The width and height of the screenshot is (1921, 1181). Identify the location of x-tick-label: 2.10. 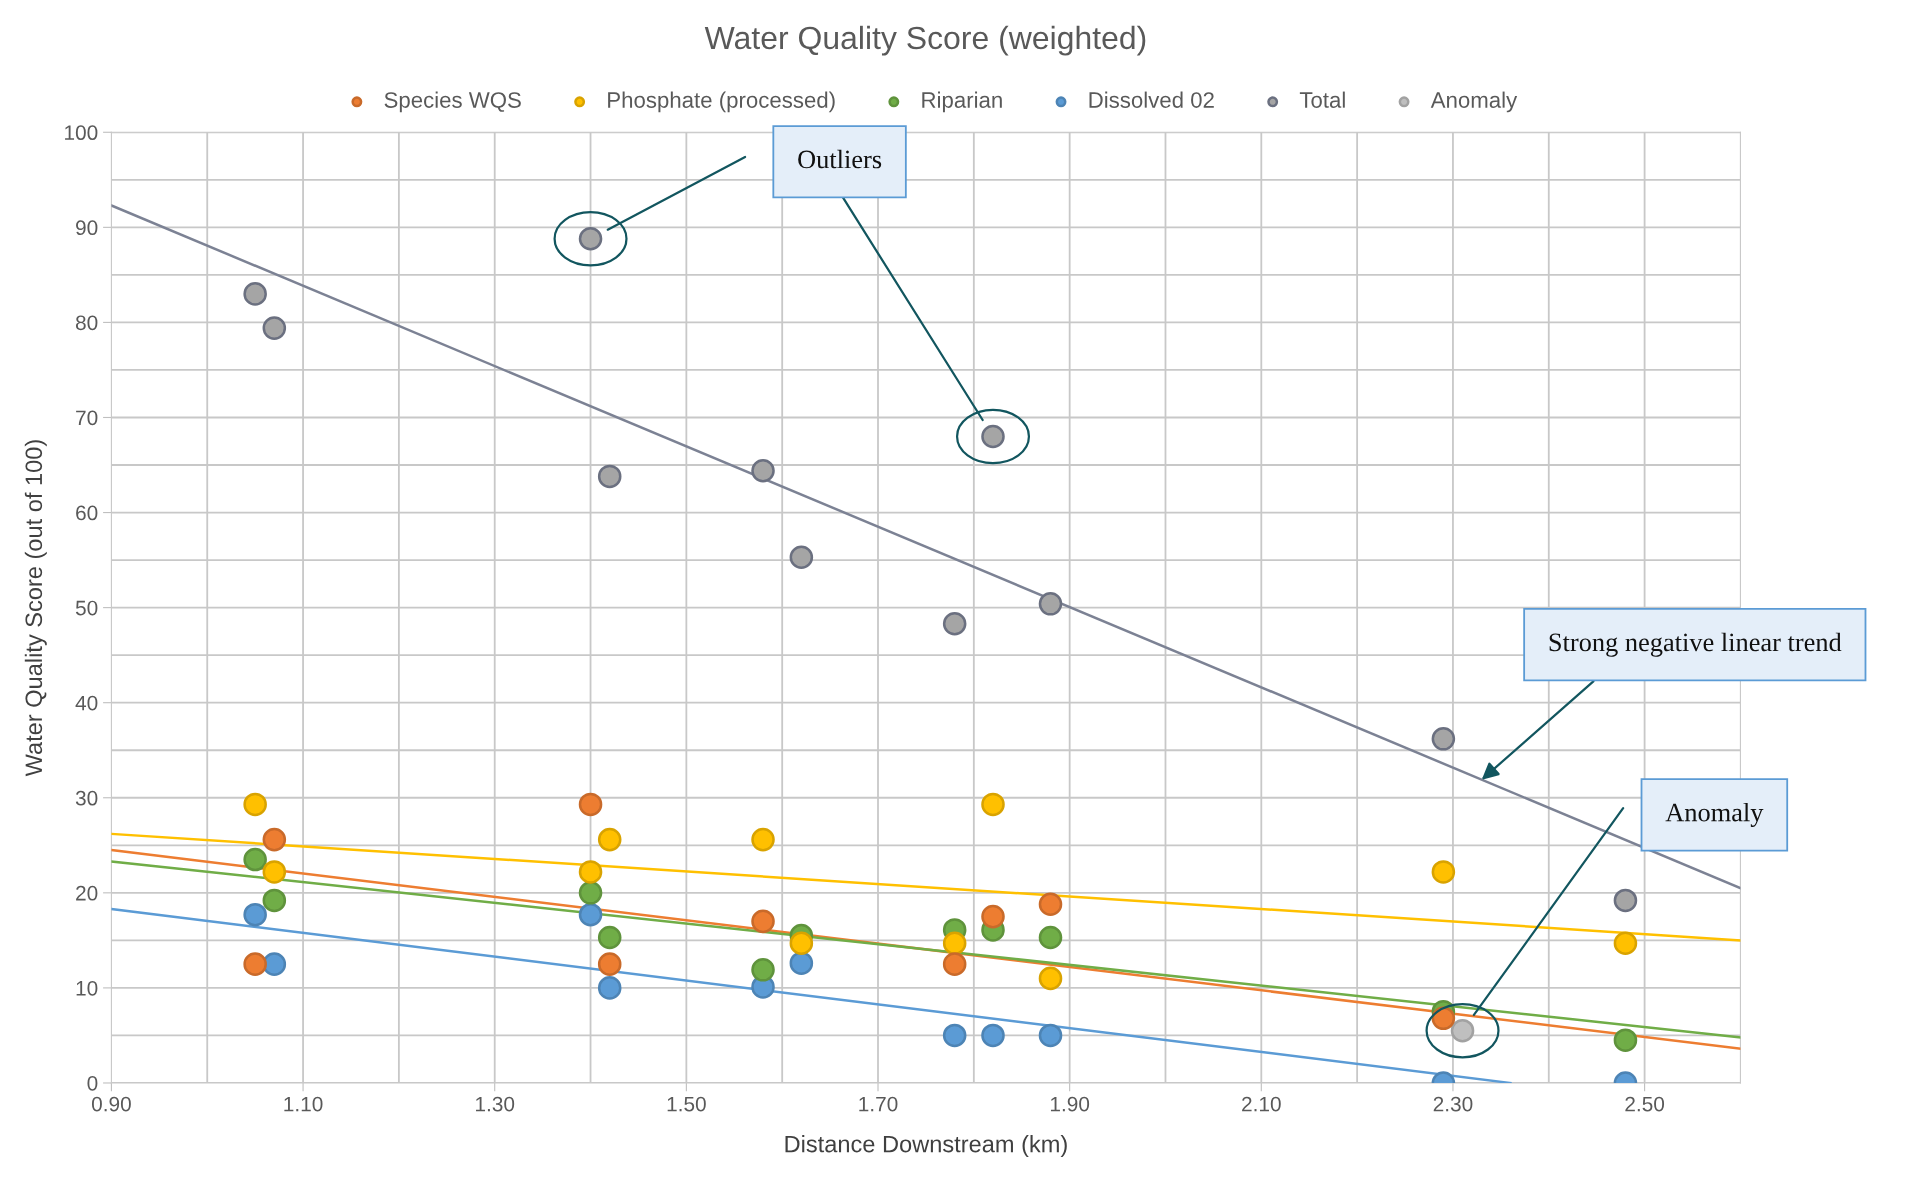
(1261, 1104).